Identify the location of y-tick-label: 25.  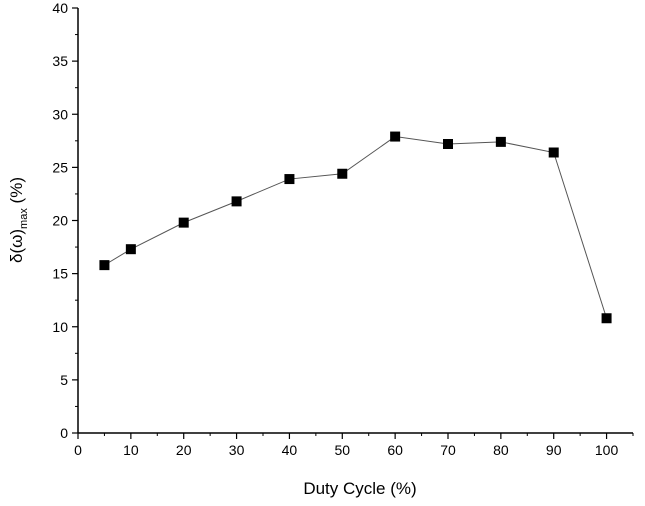
(60, 167).